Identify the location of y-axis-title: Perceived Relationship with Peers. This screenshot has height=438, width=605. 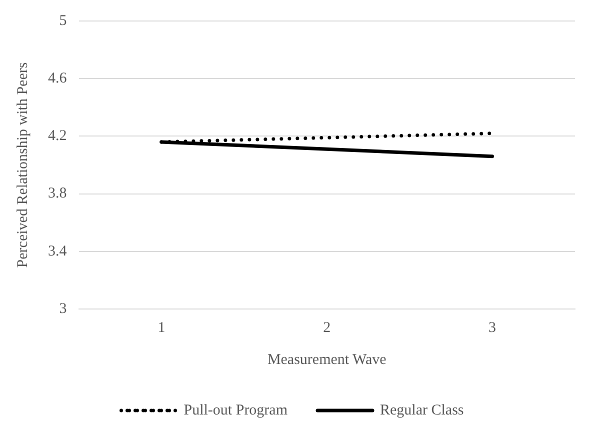
(22, 165).